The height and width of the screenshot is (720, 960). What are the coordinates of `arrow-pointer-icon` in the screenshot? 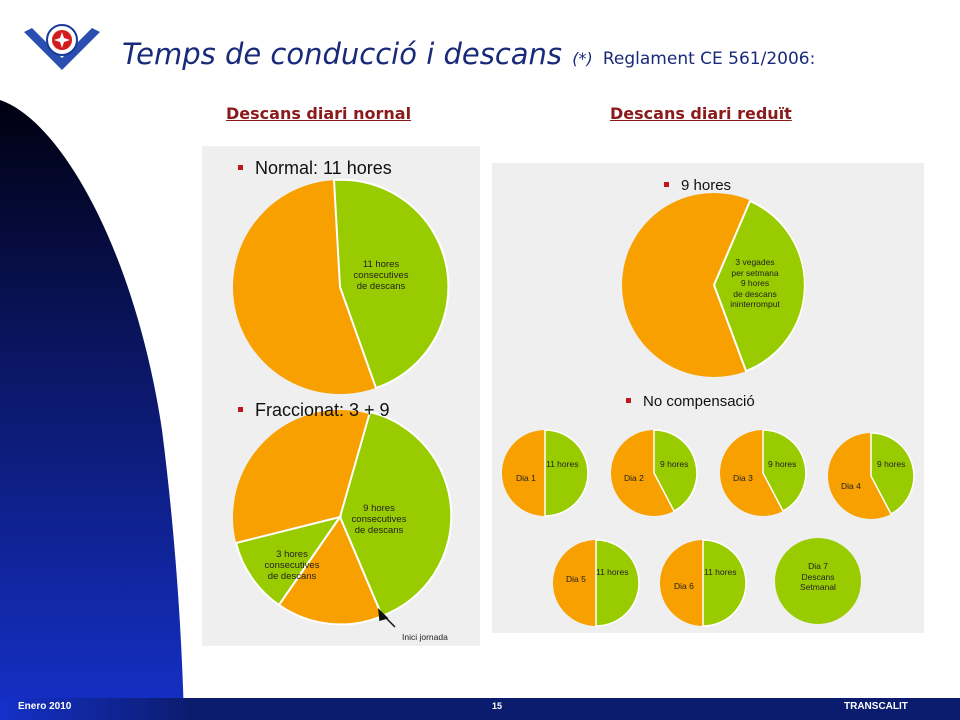 It's located at (387, 617).